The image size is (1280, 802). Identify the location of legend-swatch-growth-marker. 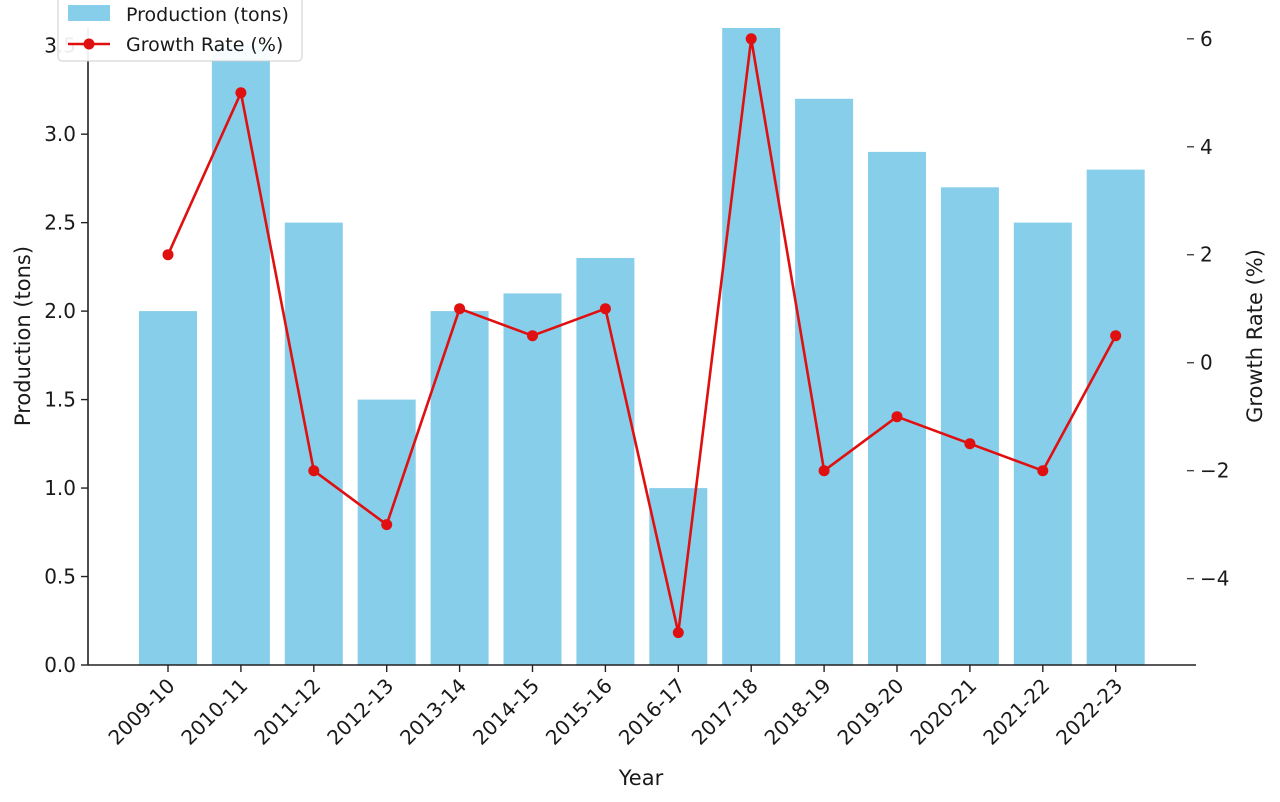
(89, 44).